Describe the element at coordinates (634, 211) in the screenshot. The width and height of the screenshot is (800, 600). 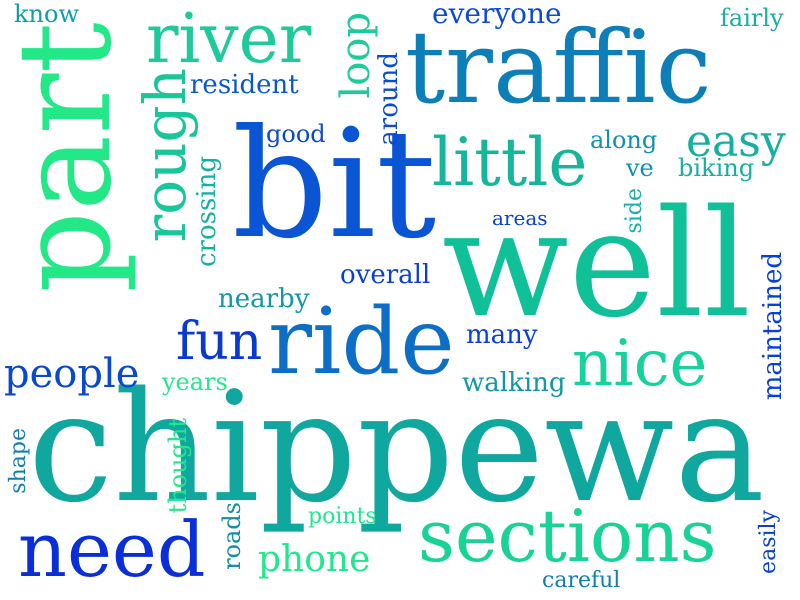
I see `word-side: side` at that location.